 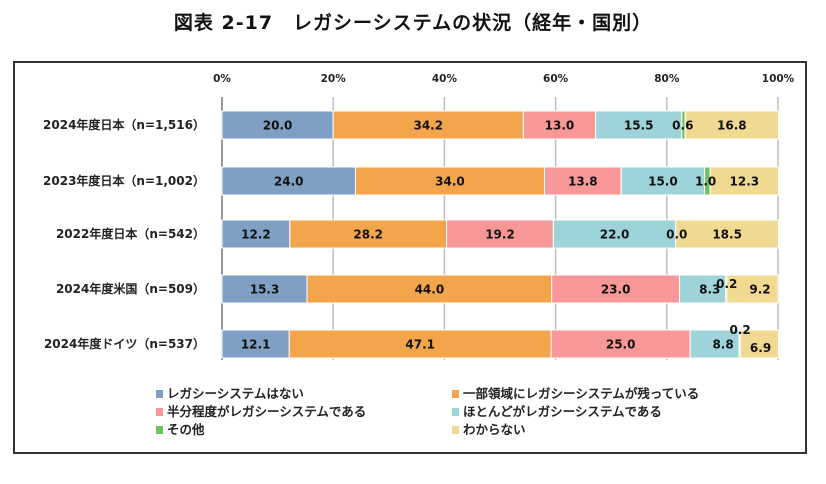 I want to click on data-label: 15.0, so click(x=663, y=182).